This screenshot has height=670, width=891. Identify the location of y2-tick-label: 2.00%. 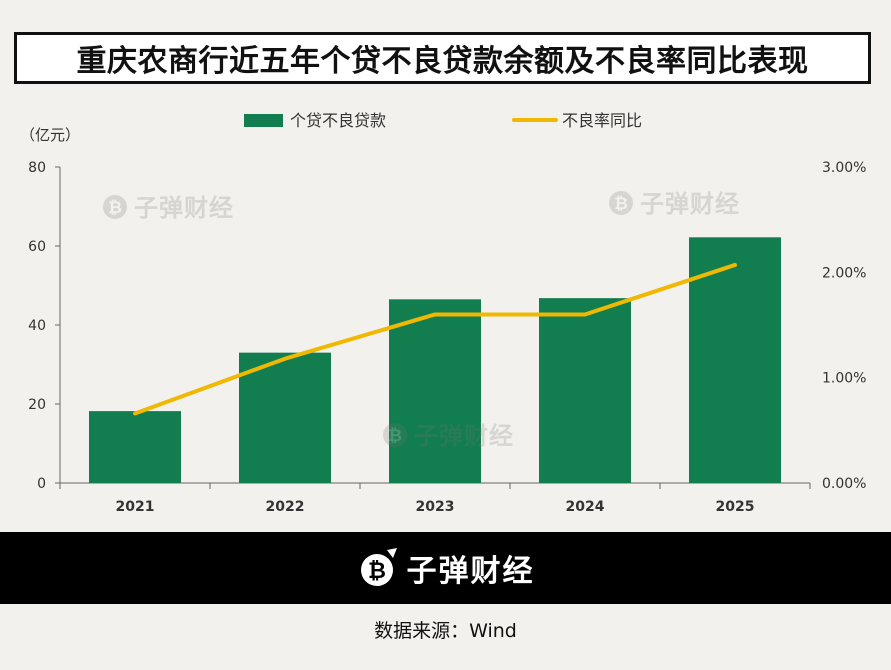
(844, 273).